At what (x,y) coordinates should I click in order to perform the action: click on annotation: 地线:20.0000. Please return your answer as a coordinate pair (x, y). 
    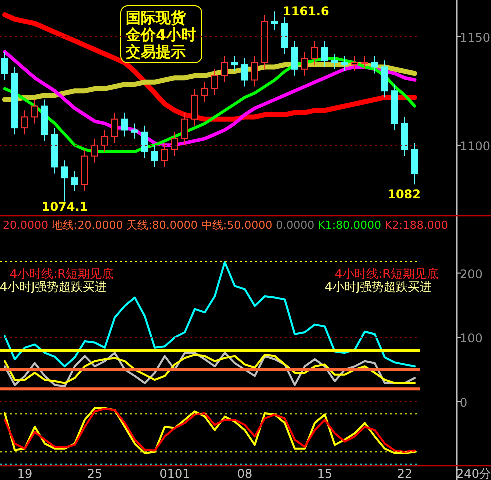
    Looking at the image, I should click on (86, 225).